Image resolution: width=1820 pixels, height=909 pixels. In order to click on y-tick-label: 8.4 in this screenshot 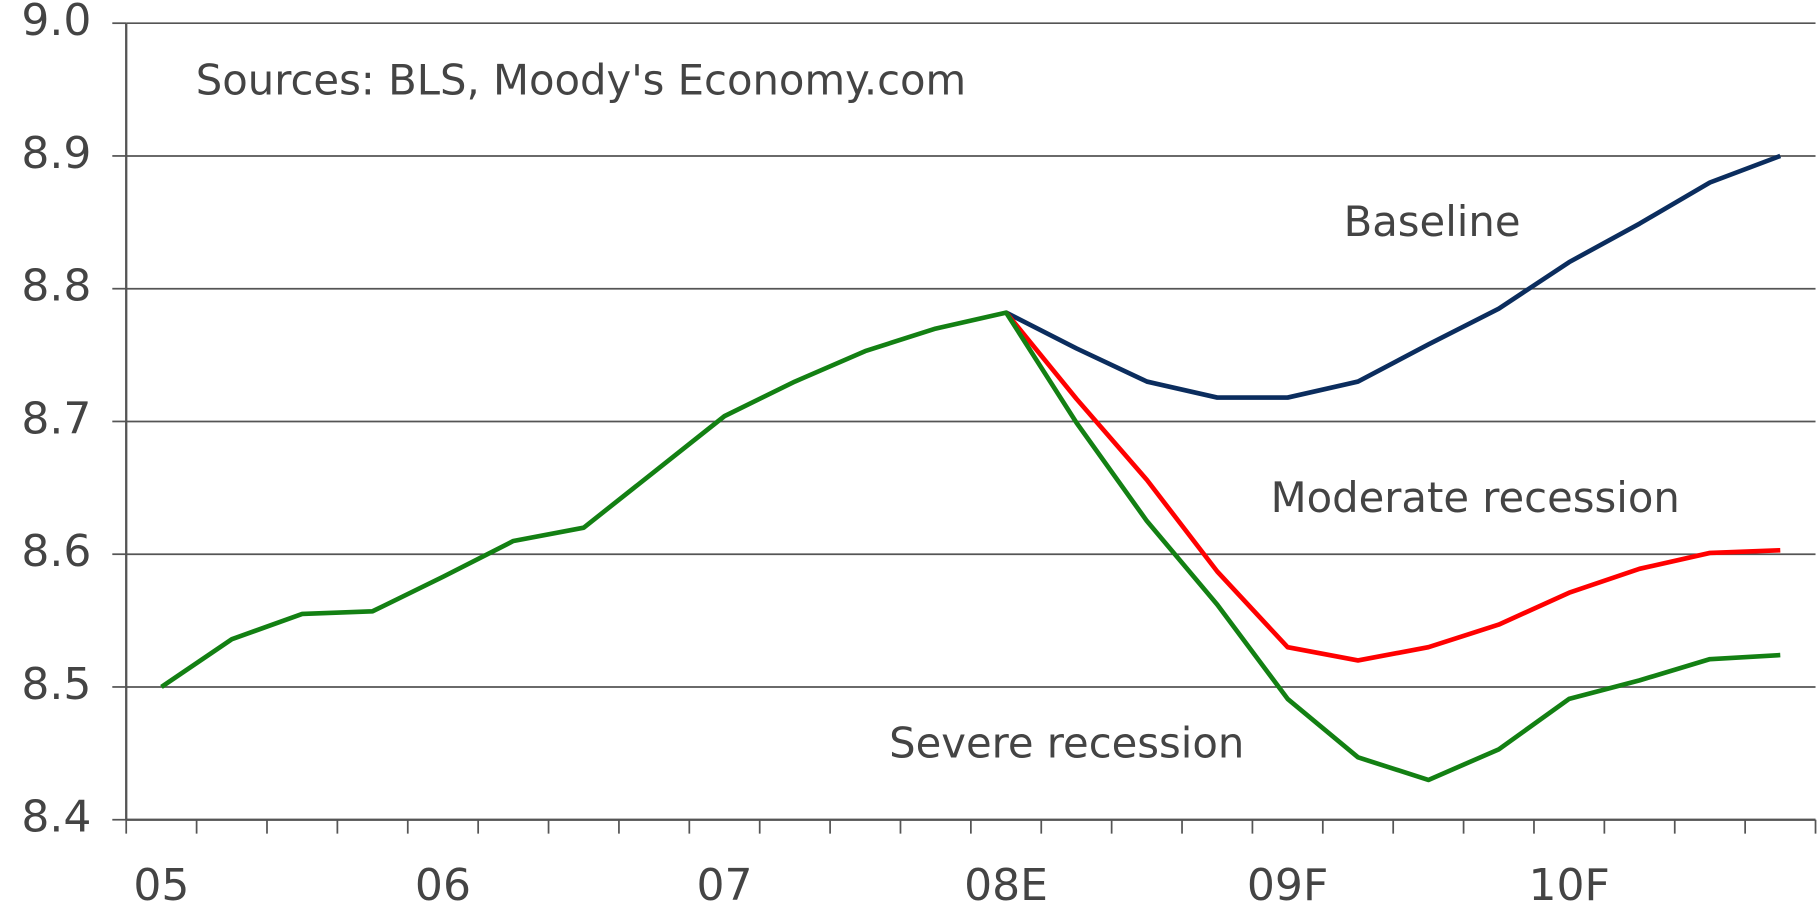, I will do `click(56, 817)`.